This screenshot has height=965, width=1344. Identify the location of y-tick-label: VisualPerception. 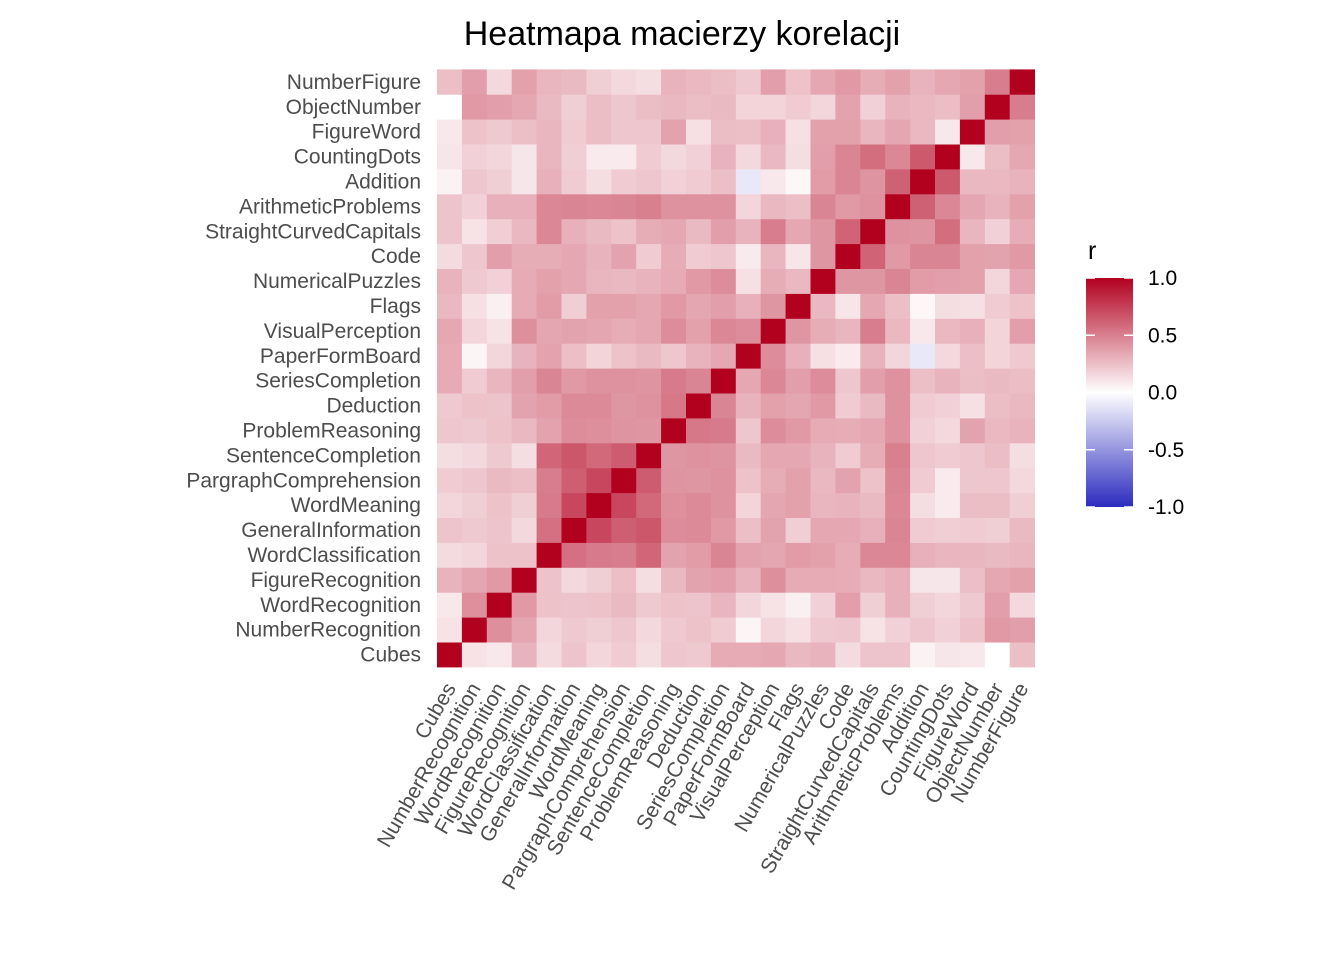
(342, 331).